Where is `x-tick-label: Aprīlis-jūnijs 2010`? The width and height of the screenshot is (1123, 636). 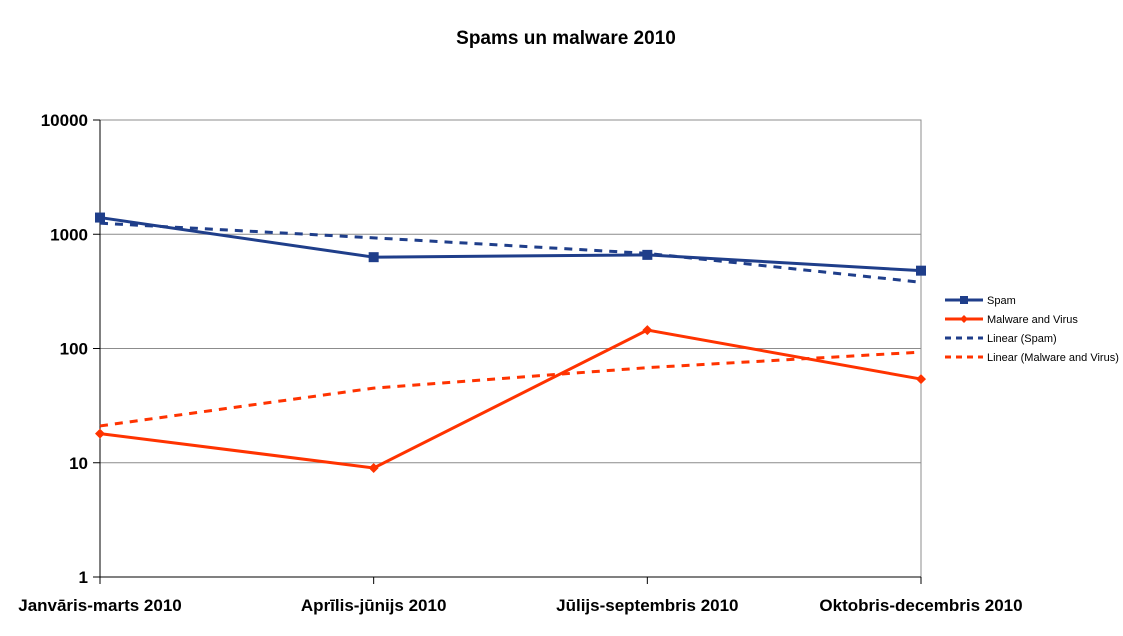
x-tick-label: Aprīlis-jūnijs 2010 is located at coordinates (374, 605).